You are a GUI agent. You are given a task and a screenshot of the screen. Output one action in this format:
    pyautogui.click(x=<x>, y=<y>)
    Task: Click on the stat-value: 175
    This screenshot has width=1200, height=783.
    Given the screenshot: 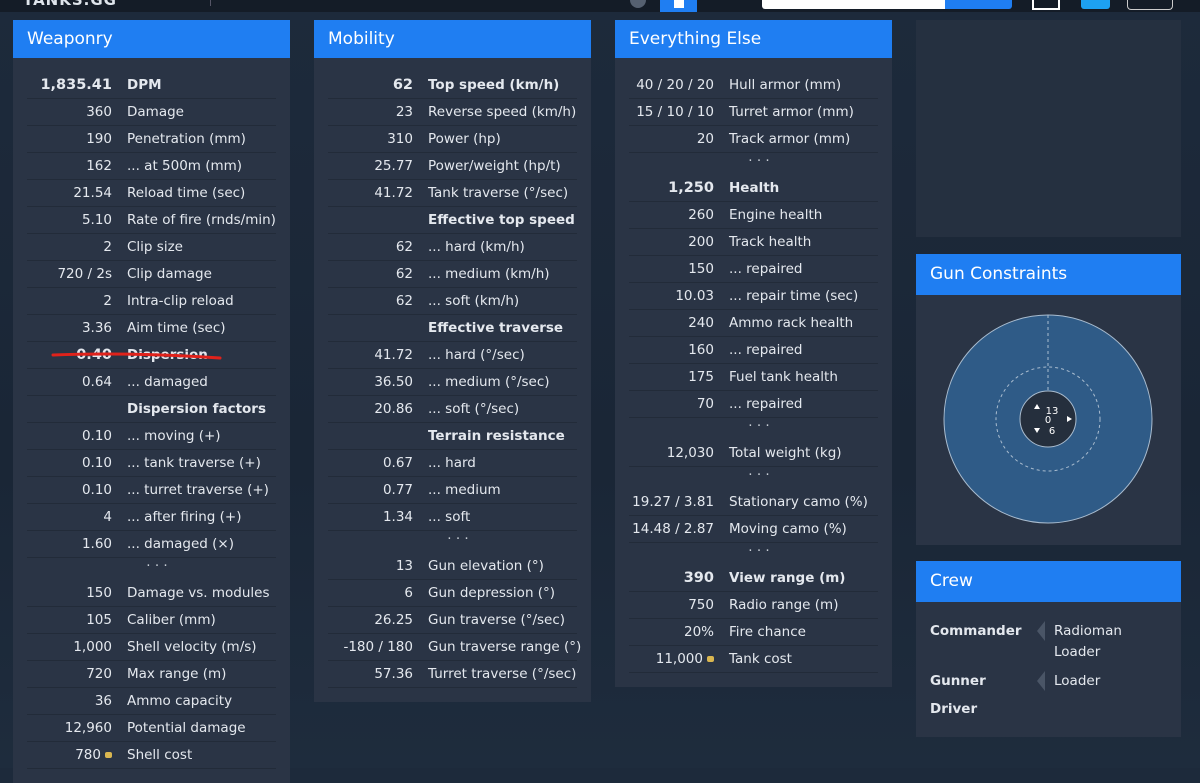 What is the action you would take?
    pyautogui.click(x=701, y=377)
    